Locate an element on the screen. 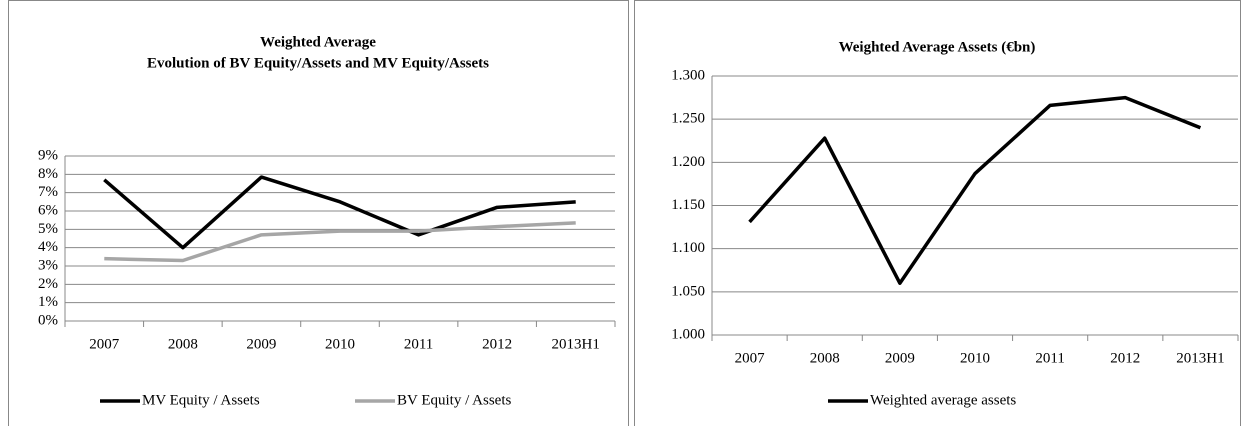 The width and height of the screenshot is (1248, 426). y-tick-label: 4% is located at coordinates (48, 247).